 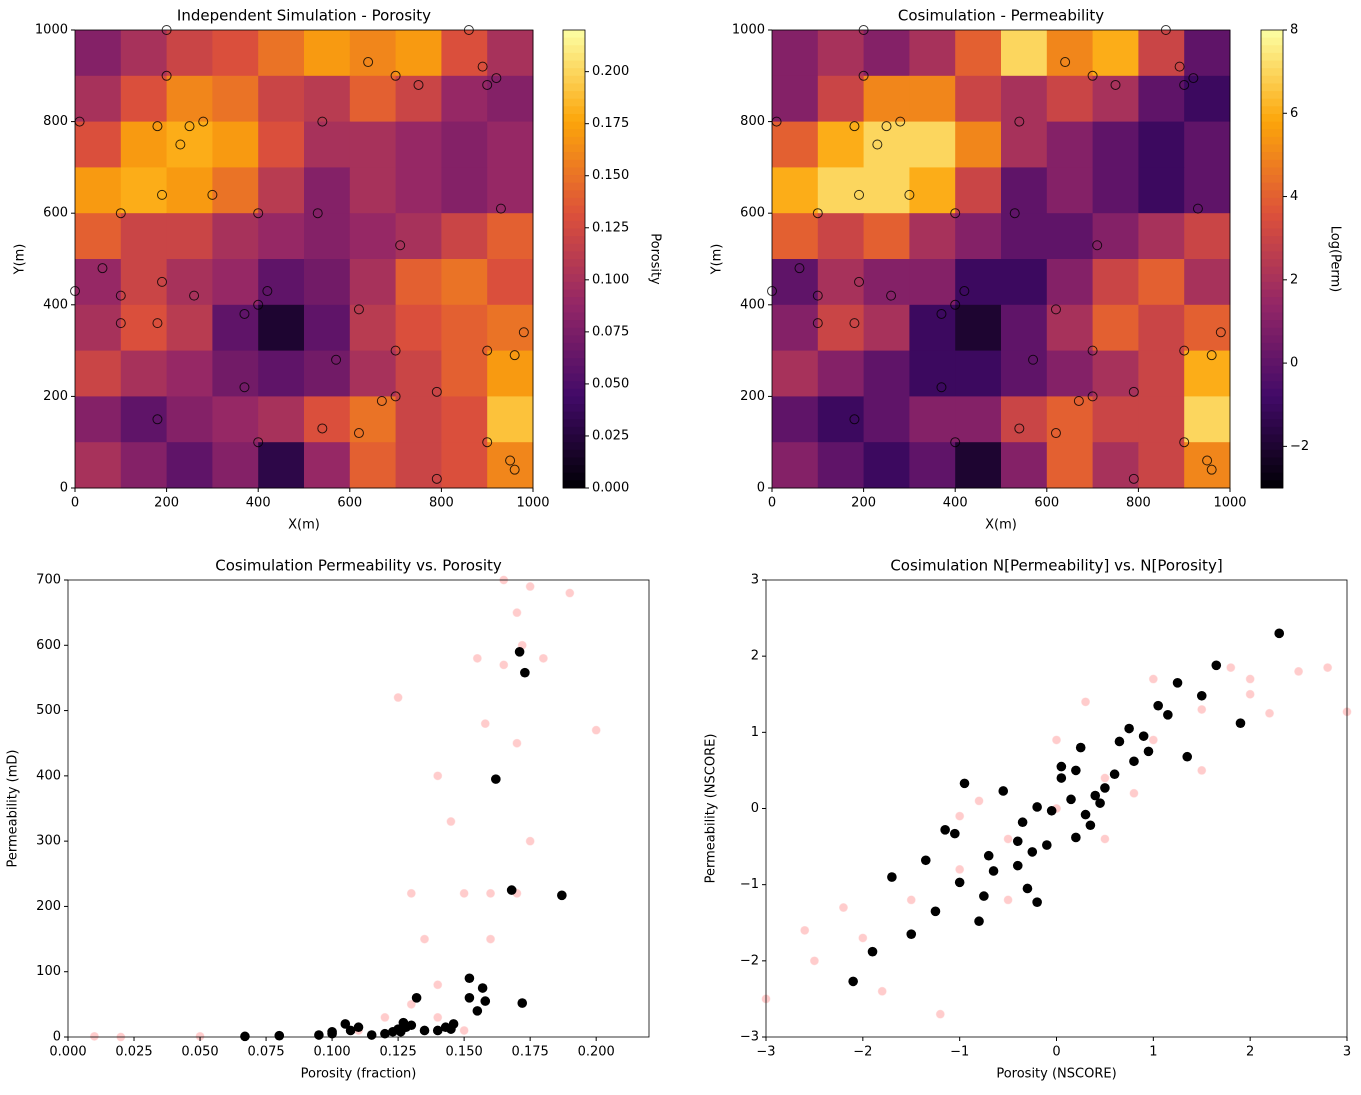 What do you see at coordinates (55, 304) in the screenshot?
I see `y-tick-label: 400` at bounding box center [55, 304].